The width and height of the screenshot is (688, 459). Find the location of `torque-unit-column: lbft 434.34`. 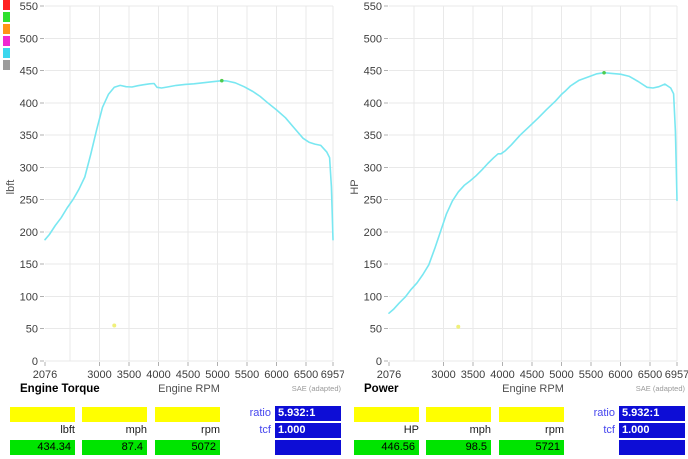

torque-unit-column: lbft 434.34 is located at coordinates (42, 429).